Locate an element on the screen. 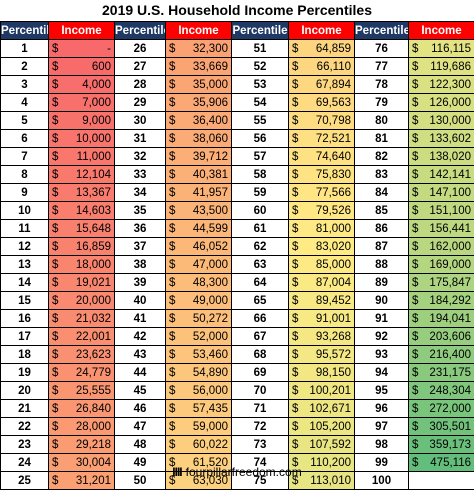 The width and height of the screenshot is (474, 490). income-value: 24,779 is located at coordinates (93, 373).